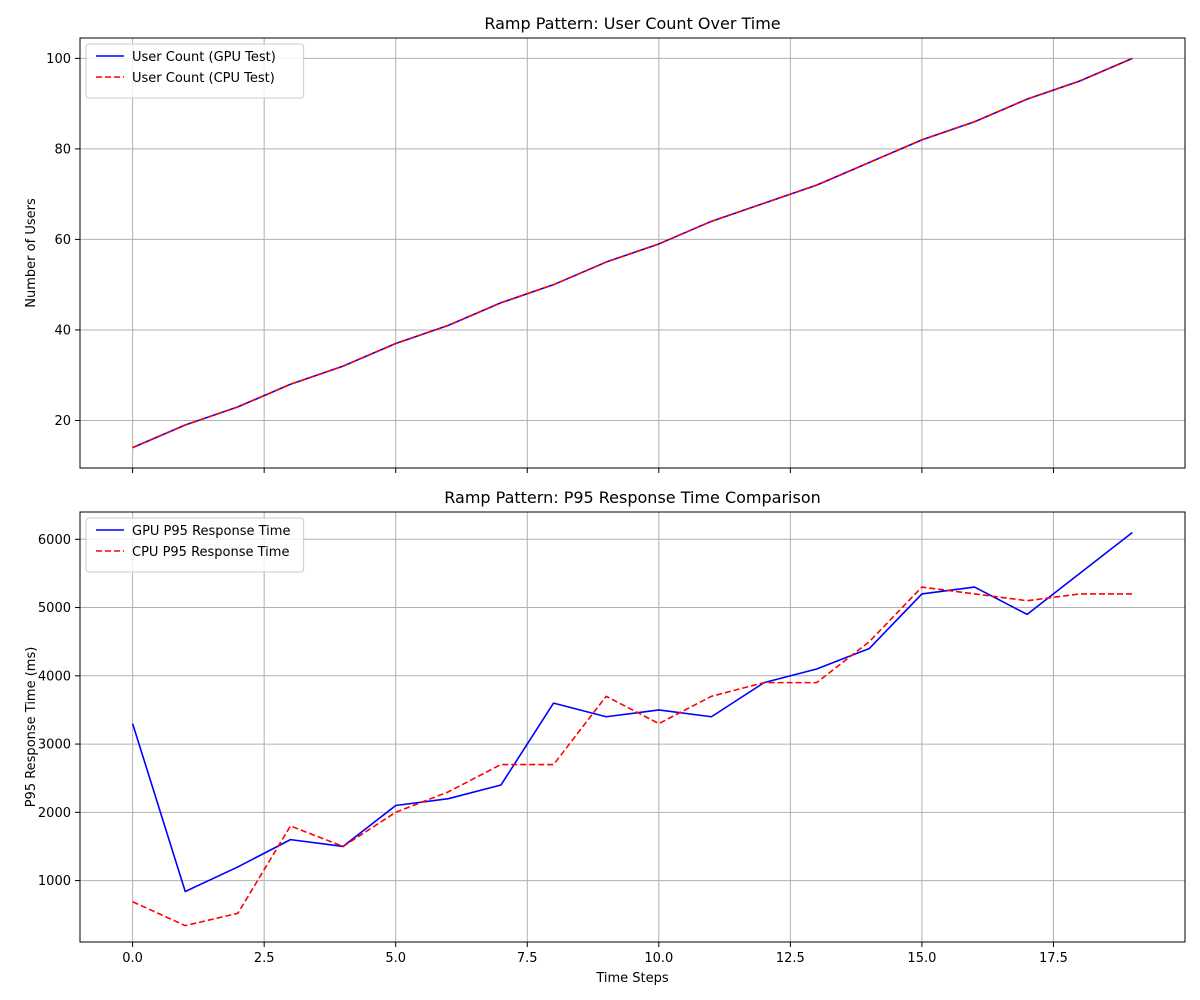  Describe the element at coordinates (31, 253) in the screenshot. I see `top-y-axis-label: Number of Users` at that location.